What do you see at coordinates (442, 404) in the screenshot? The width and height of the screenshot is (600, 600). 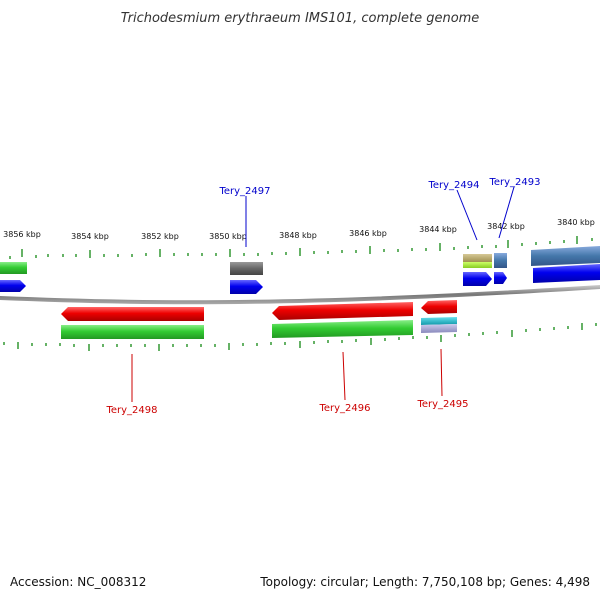 I see `gene-label-tery-2495: Tery_2495` at bounding box center [442, 404].